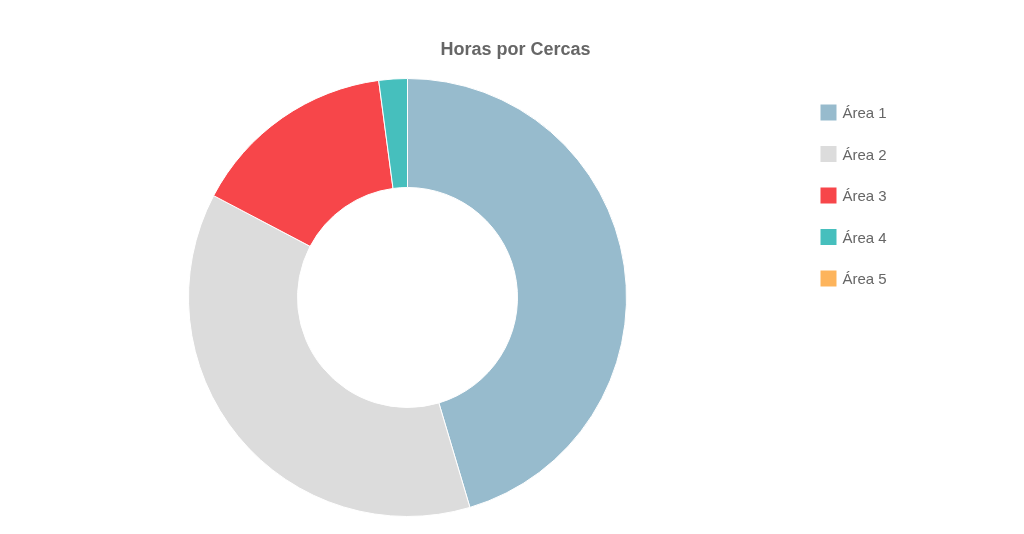 The width and height of the screenshot is (1024, 534). What do you see at coordinates (864, 278) in the screenshot?
I see `legend-label: Área 5` at bounding box center [864, 278].